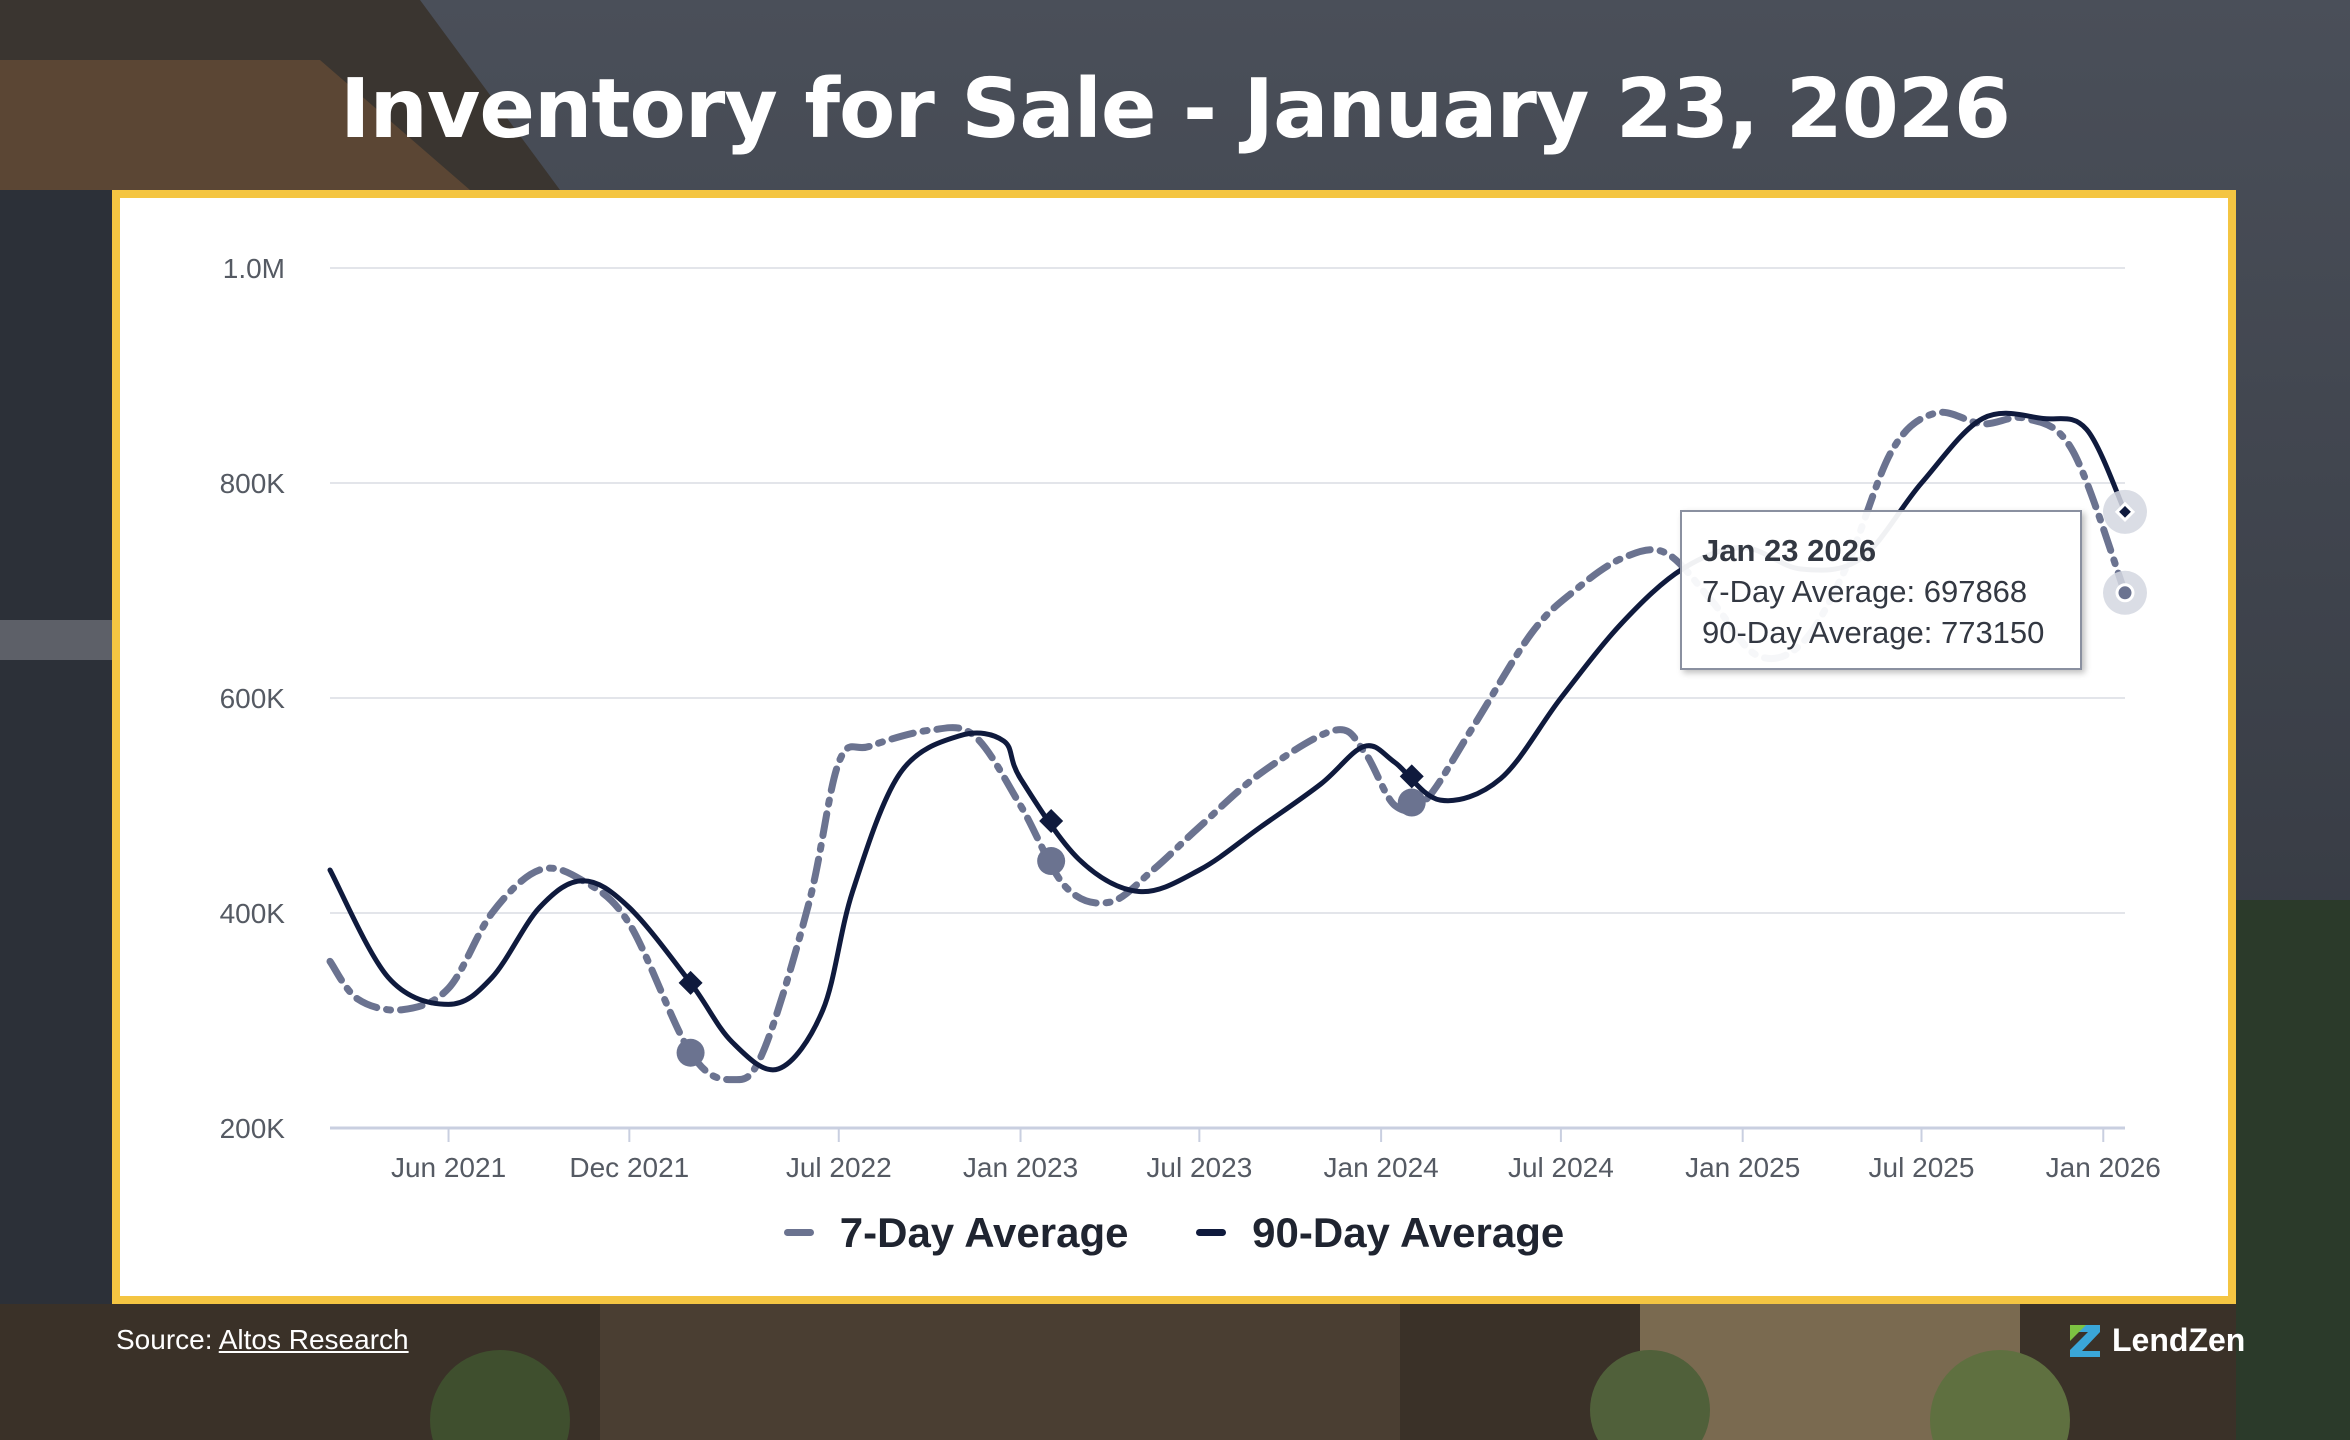 The height and width of the screenshot is (1440, 2350). Describe the element at coordinates (2103, 1167) in the screenshot. I see `x-tick-label: Jan 2026` at that location.